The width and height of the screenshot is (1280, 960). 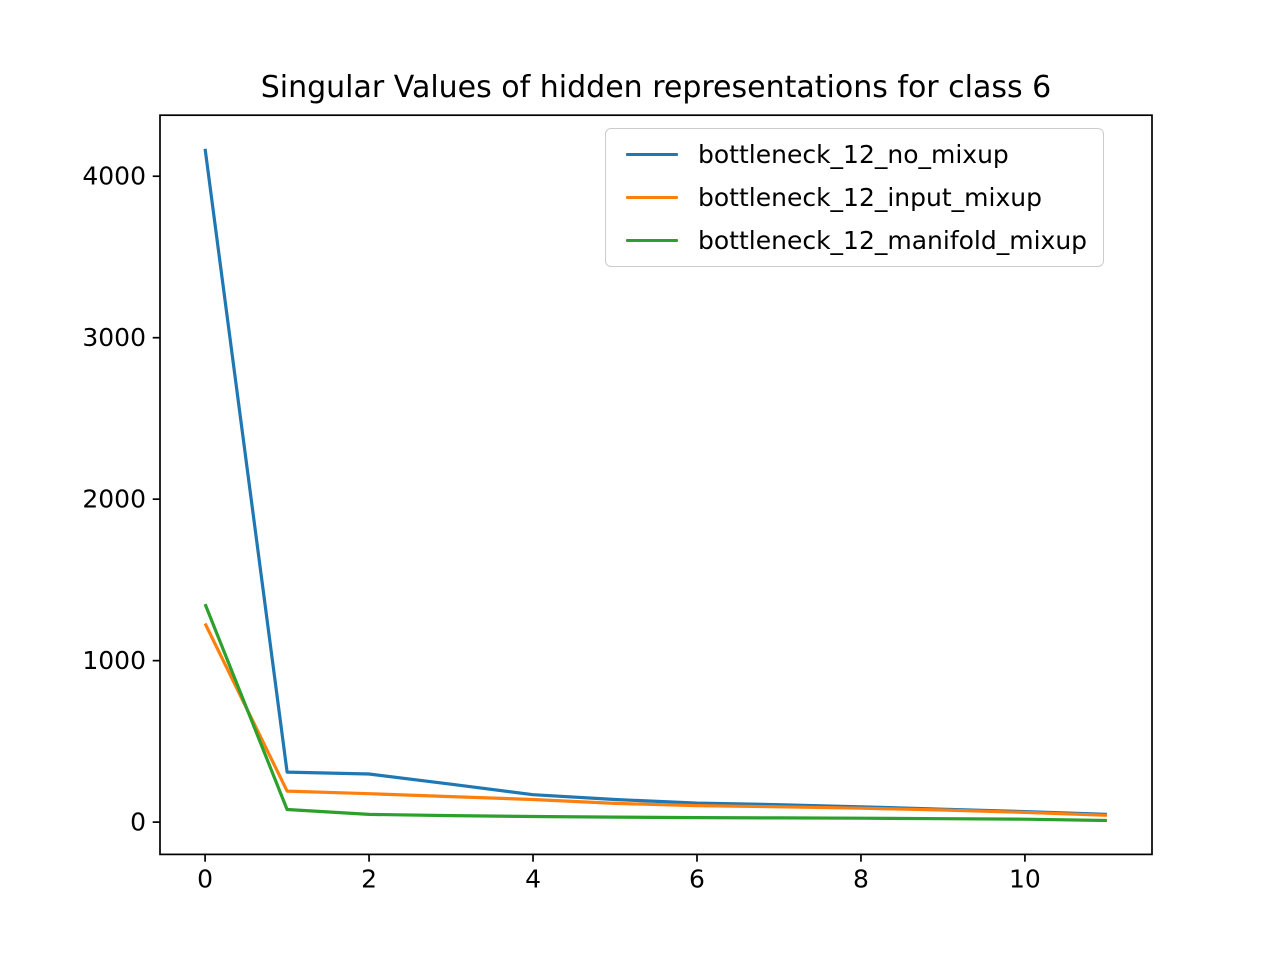 I want to click on y-tick-label: 2000, so click(x=114, y=499).